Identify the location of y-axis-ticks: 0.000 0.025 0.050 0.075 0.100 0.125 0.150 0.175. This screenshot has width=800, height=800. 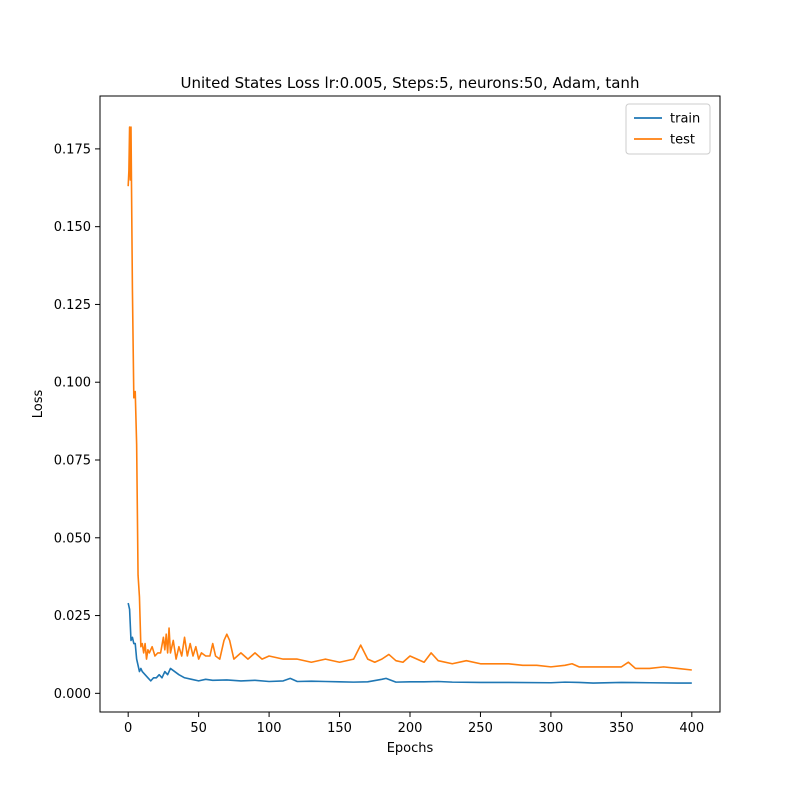
(77, 422).